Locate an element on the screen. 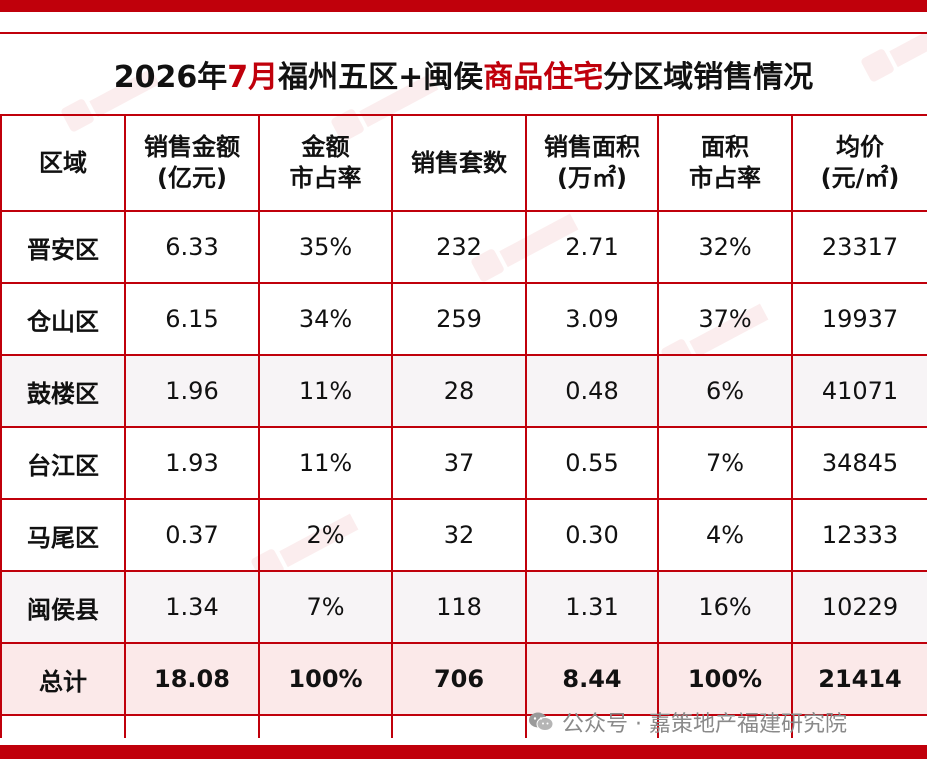 This screenshot has height=759, width=927. header-area-share: 面积 市占率 is located at coordinates (725, 163).